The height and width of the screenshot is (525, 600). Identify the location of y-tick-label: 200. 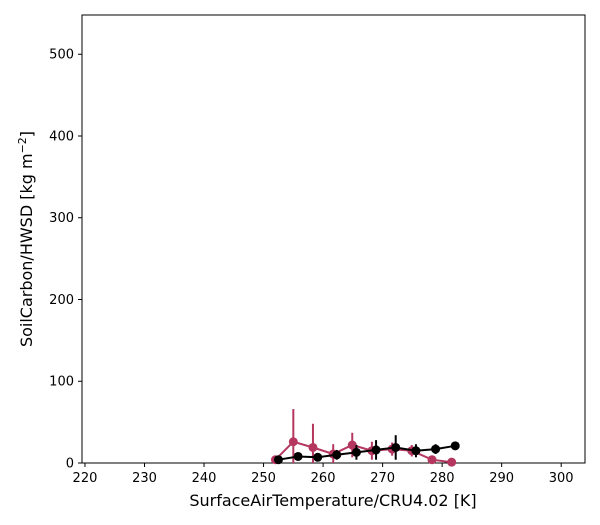
(61, 300).